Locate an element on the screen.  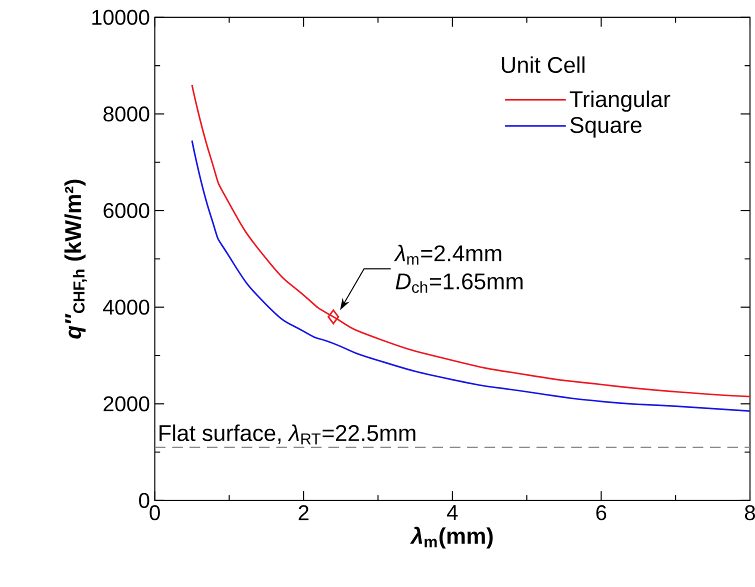
annotation: λ$_{m}$=2.4mm is located at coordinates (448, 254).